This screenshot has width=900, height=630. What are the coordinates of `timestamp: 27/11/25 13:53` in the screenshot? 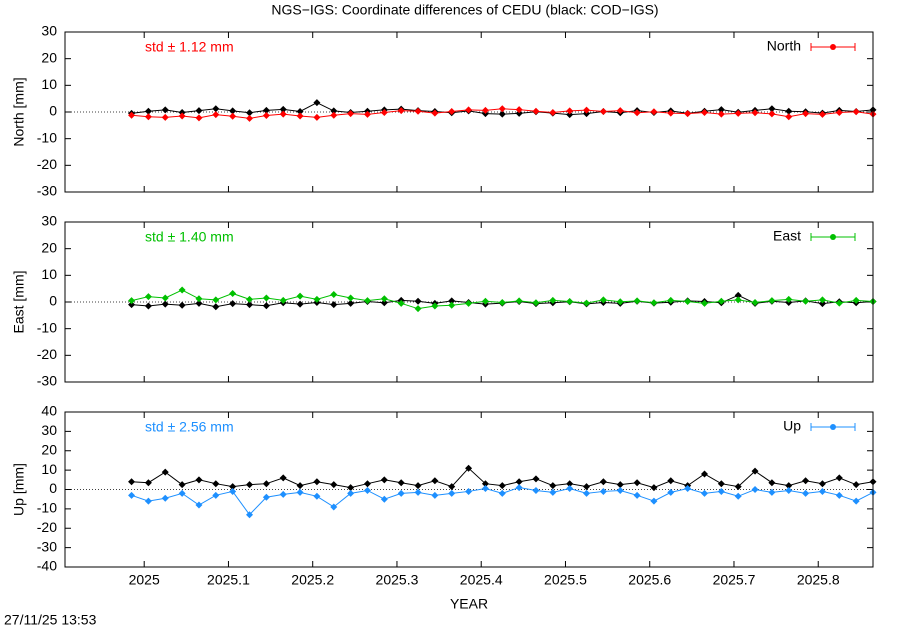 It's located at (50, 620).